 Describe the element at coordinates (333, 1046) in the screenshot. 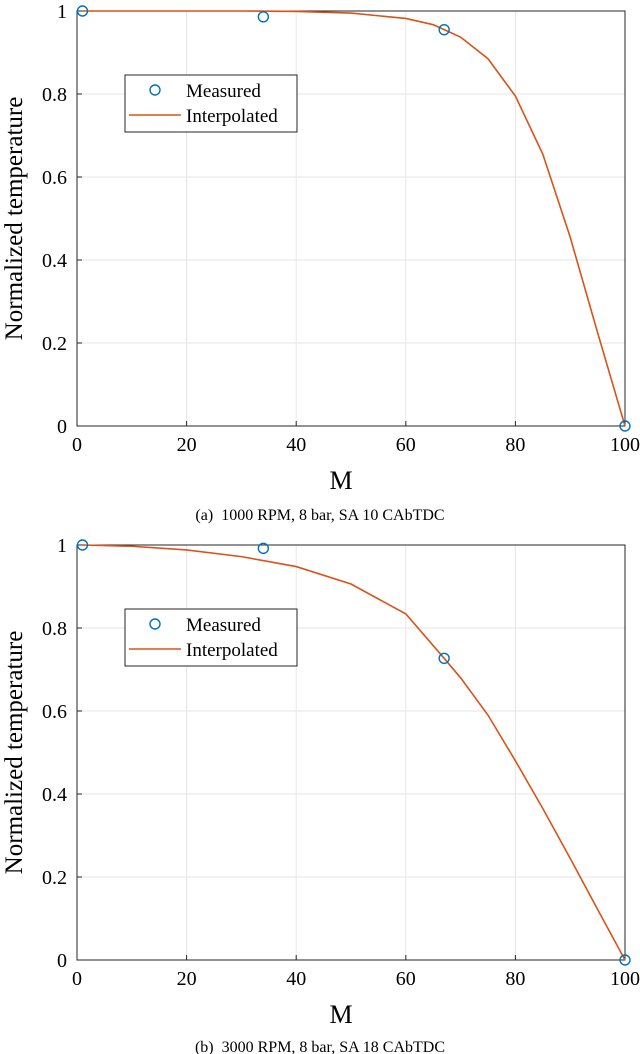

I see `caption-text: 3000 RPM, 8 bar, SA 18 CAbTDC` at that location.